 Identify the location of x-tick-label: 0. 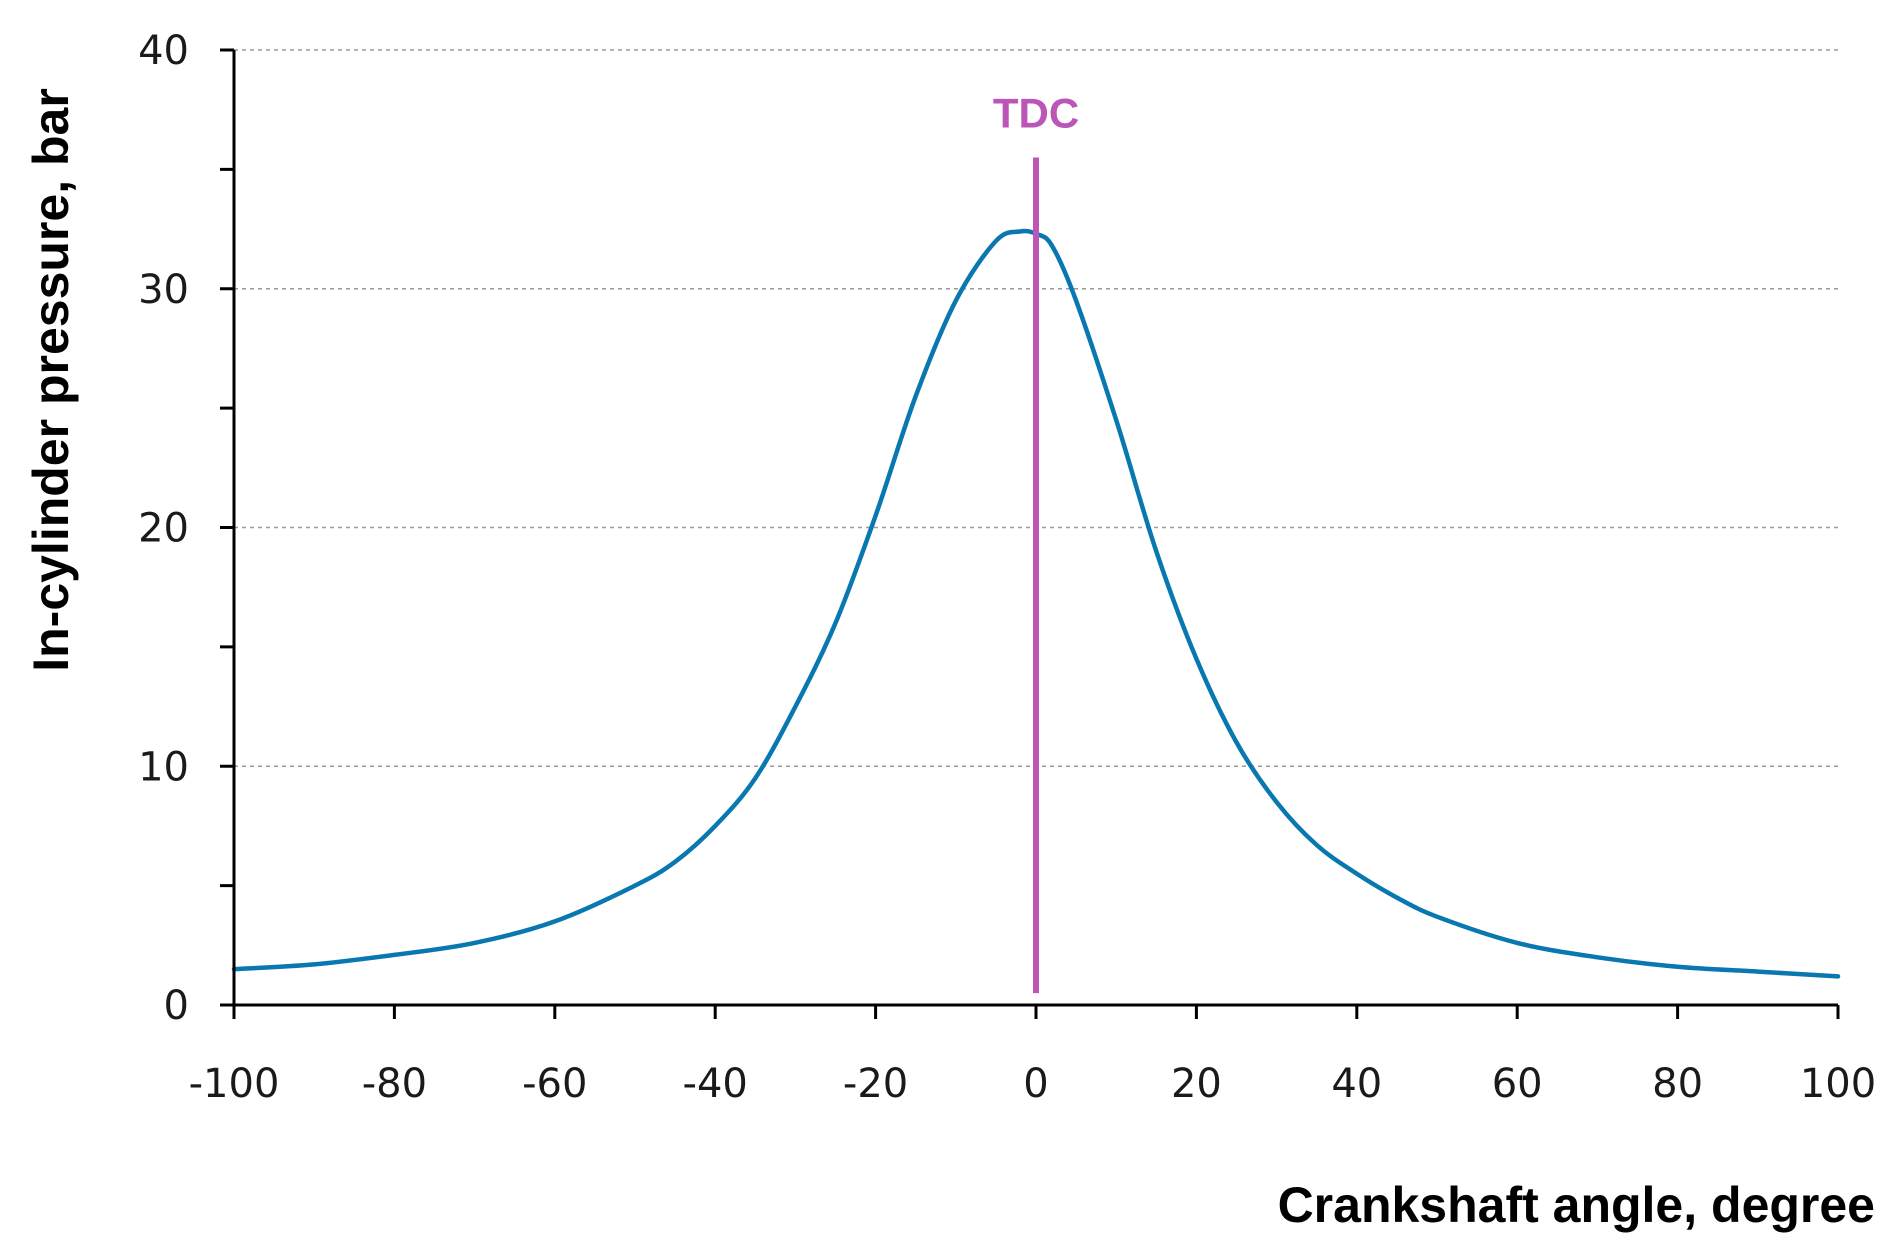
(1035, 1084).